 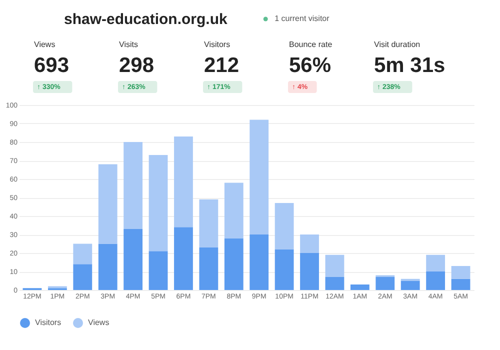 What do you see at coordinates (128, 44) in the screenshot?
I see `text: Visits` at bounding box center [128, 44].